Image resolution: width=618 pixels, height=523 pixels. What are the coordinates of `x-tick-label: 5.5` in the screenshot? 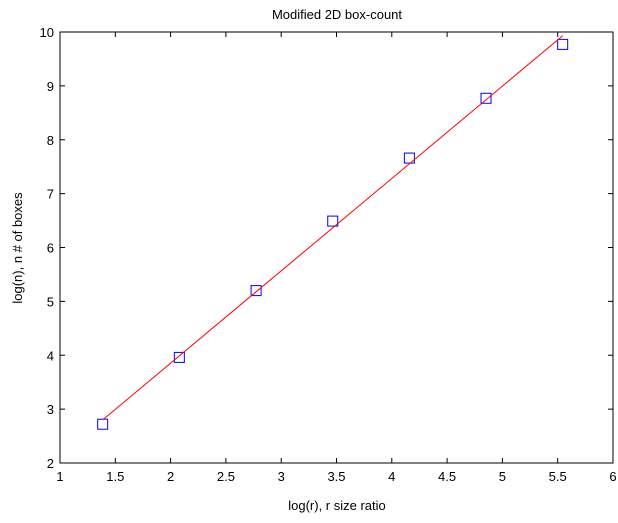 It's located at (558, 476).